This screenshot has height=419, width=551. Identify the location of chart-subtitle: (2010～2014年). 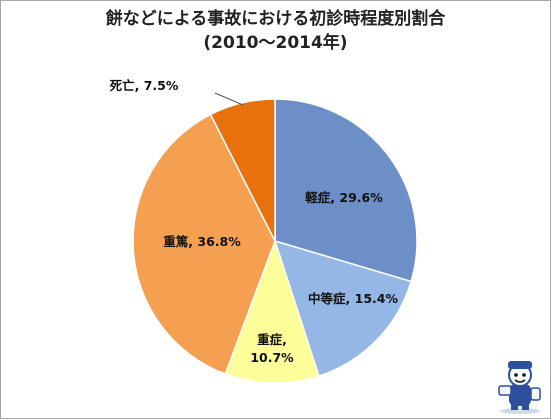
(275, 43).